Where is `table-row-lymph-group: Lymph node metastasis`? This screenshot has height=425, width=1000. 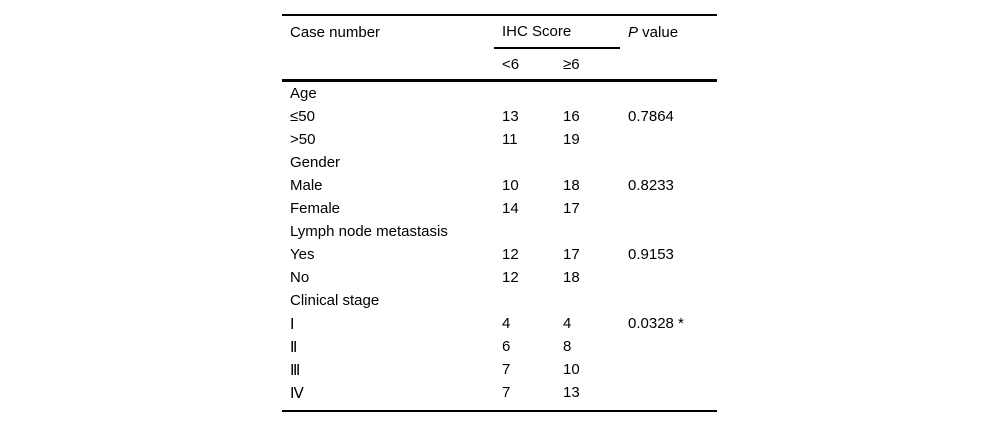 table-row-lymph-group: Lymph node metastasis is located at coordinates (499, 231).